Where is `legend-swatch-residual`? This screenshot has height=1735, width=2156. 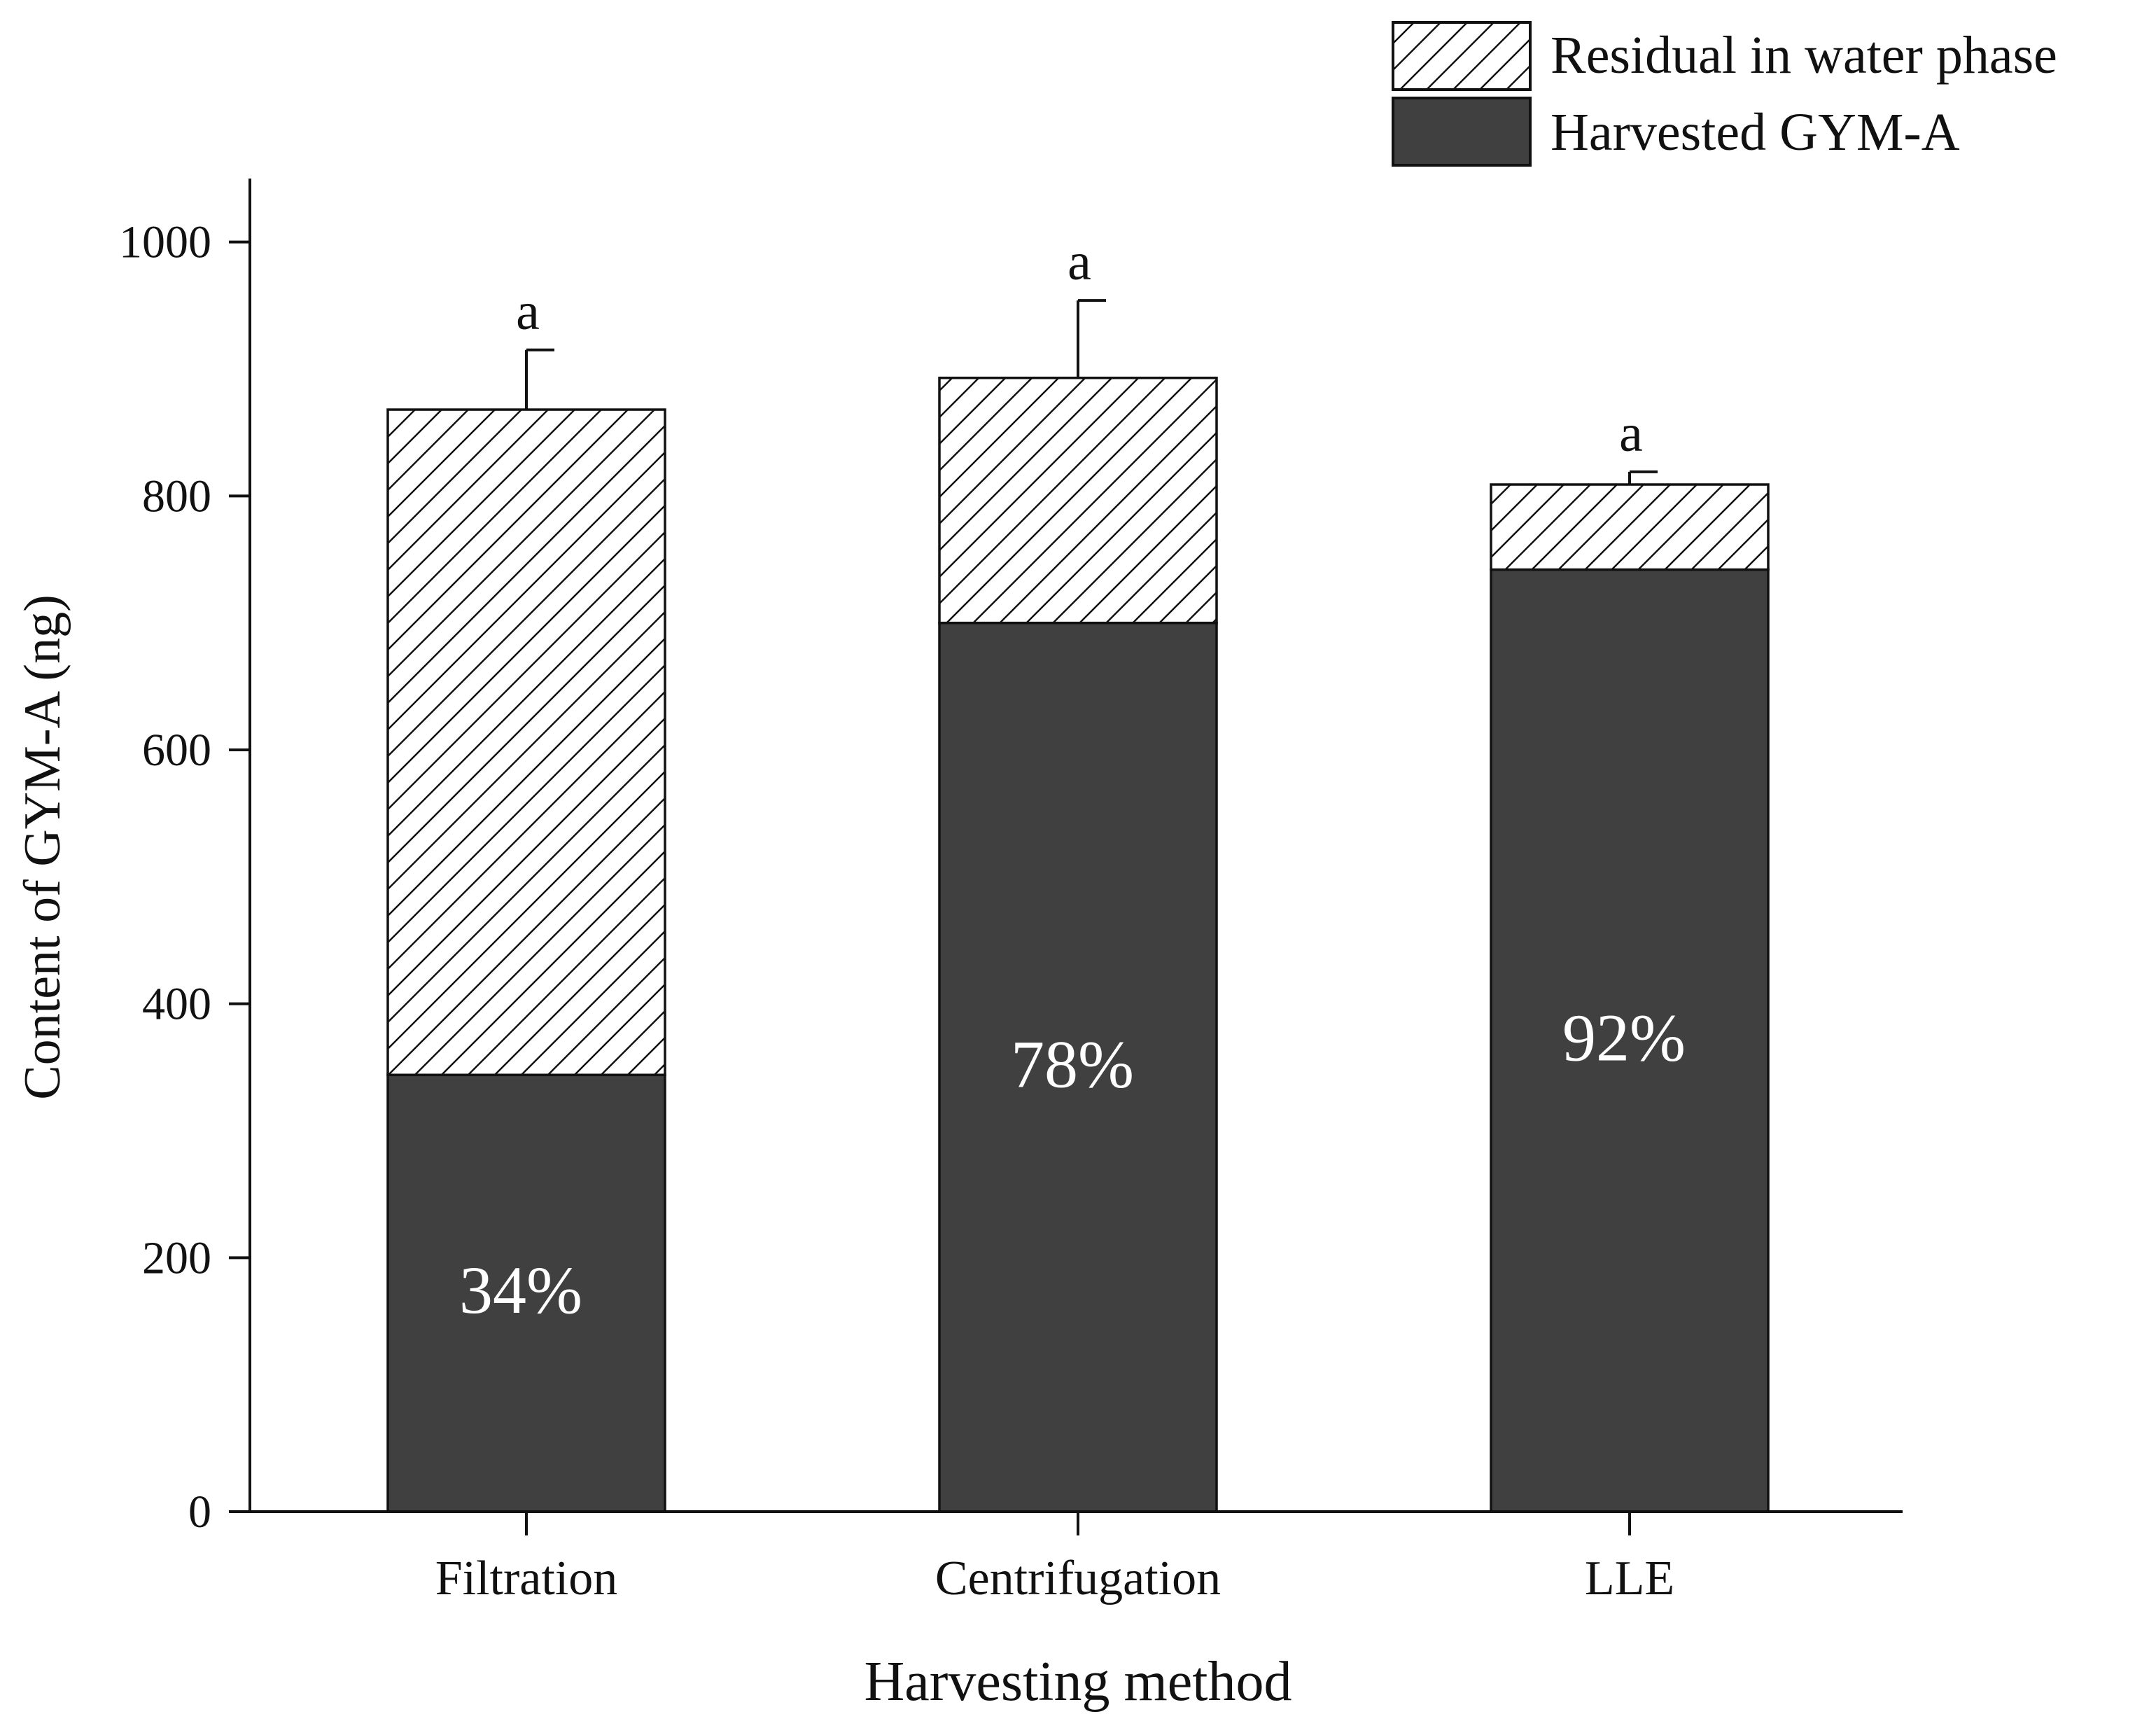
legend-swatch-residual is located at coordinates (1462, 56).